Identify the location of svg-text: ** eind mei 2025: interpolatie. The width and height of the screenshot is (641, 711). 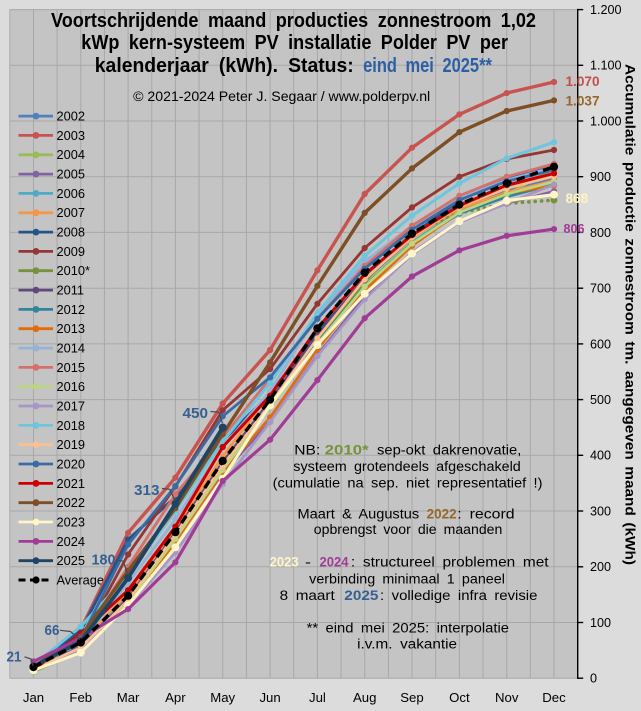
(408, 628).